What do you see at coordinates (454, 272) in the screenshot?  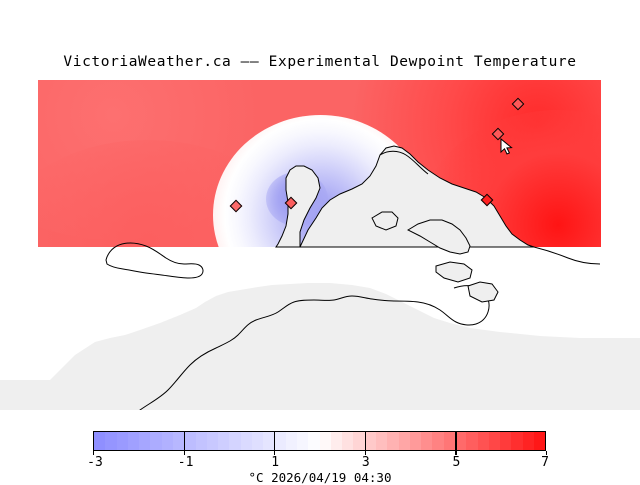 I see `land-island-small-b` at bounding box center [454, 272].